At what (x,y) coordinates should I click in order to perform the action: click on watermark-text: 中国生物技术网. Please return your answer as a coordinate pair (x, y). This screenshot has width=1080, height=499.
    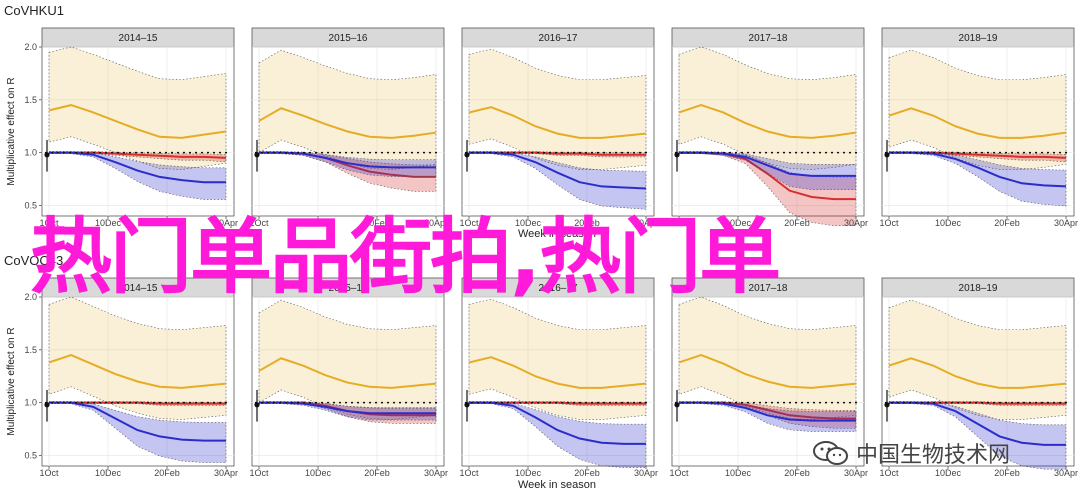
    Looking at the image, I should click on (933, 455).